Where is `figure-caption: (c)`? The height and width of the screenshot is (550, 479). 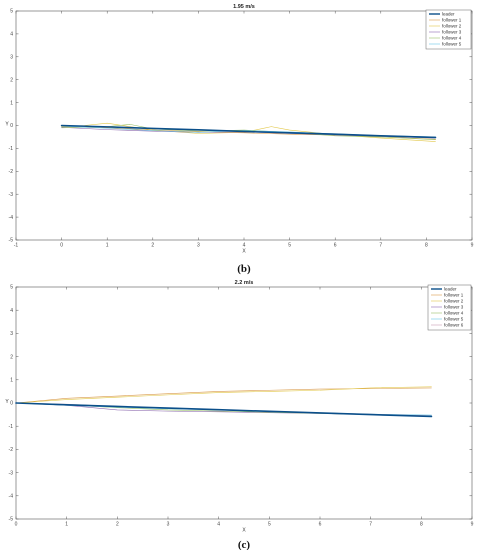
figure-caption: (c) is located at coordinates (244, 544).